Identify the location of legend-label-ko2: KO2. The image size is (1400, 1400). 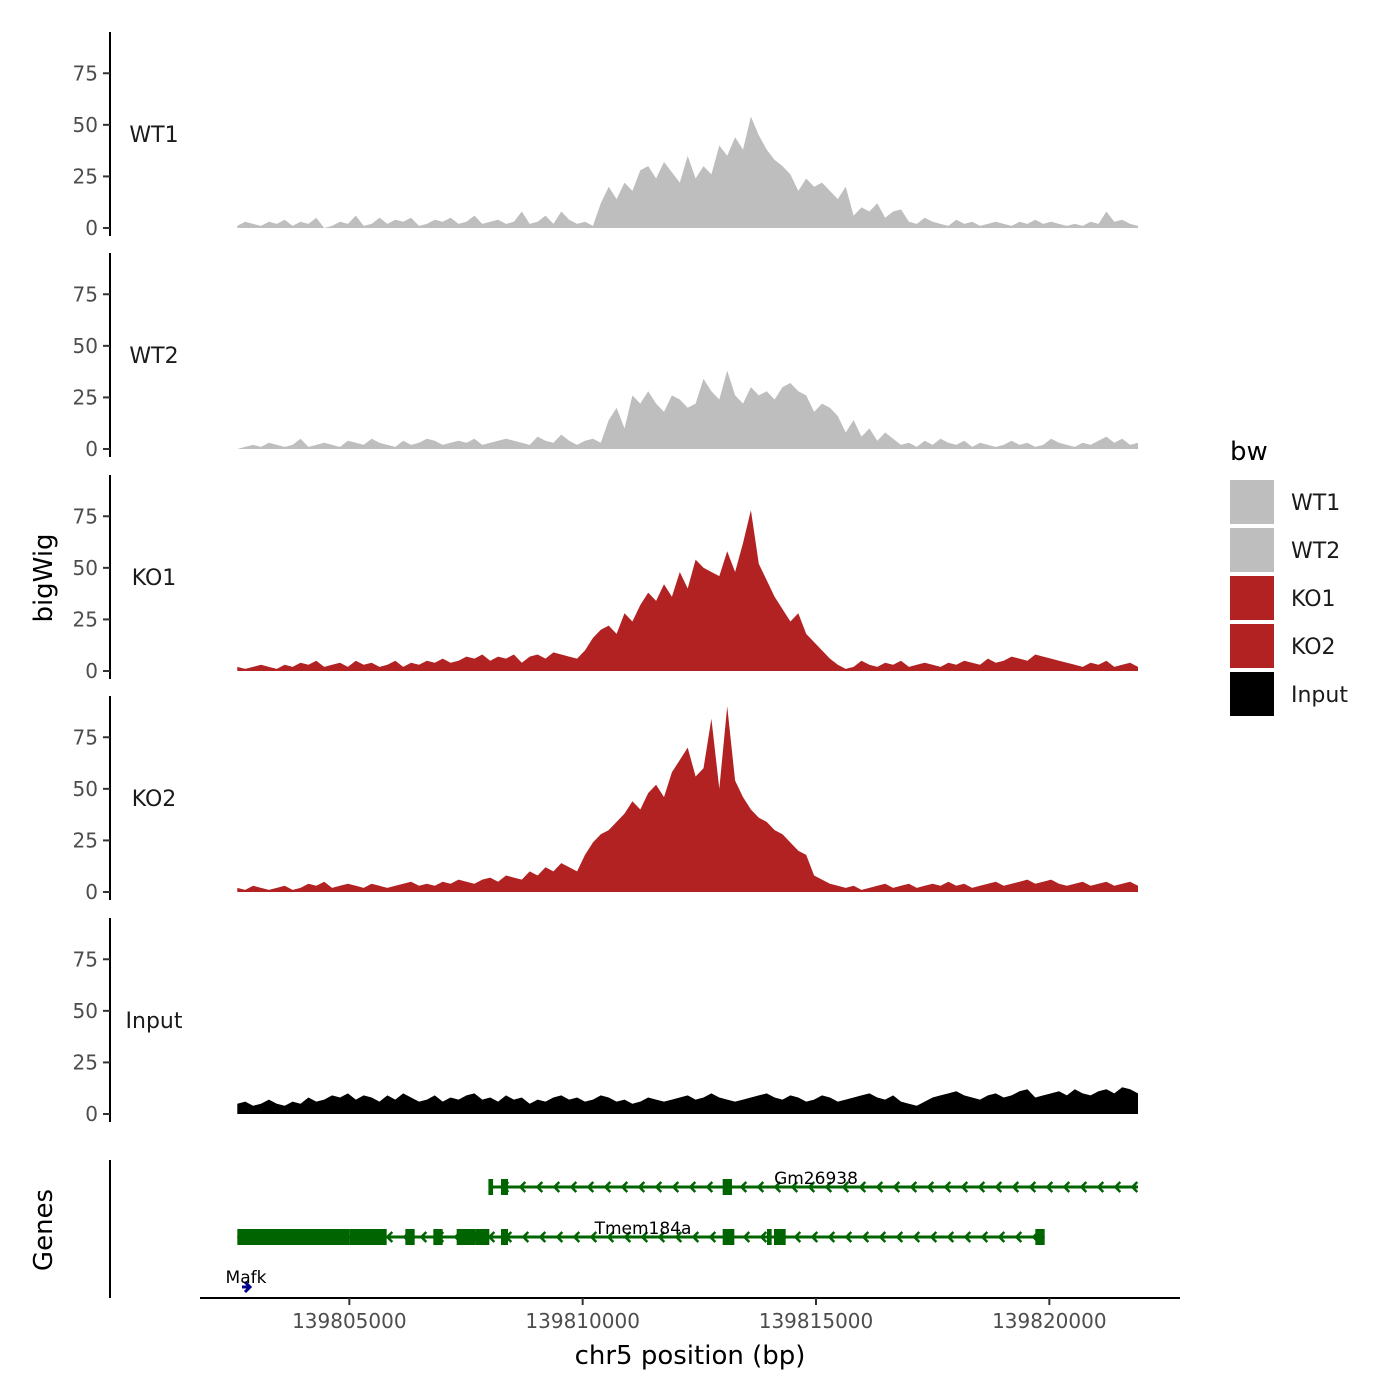
(1313, 647).